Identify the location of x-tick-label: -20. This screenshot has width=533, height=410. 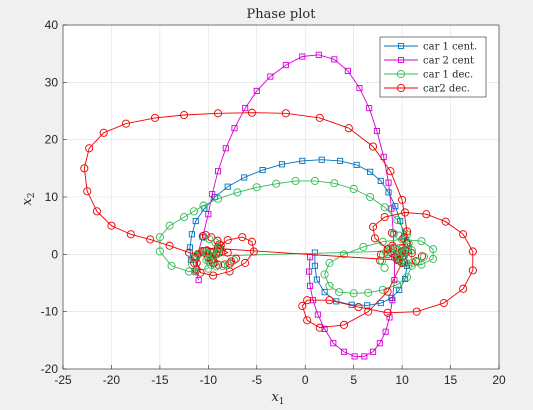
(112, 380).